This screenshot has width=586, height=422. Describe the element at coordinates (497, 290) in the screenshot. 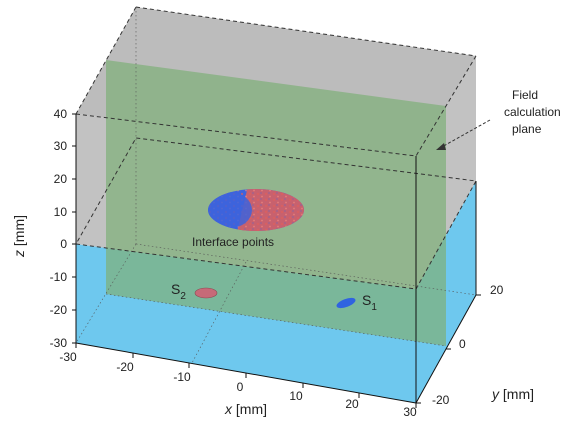

I see `y-tick-label: 20` at that location.